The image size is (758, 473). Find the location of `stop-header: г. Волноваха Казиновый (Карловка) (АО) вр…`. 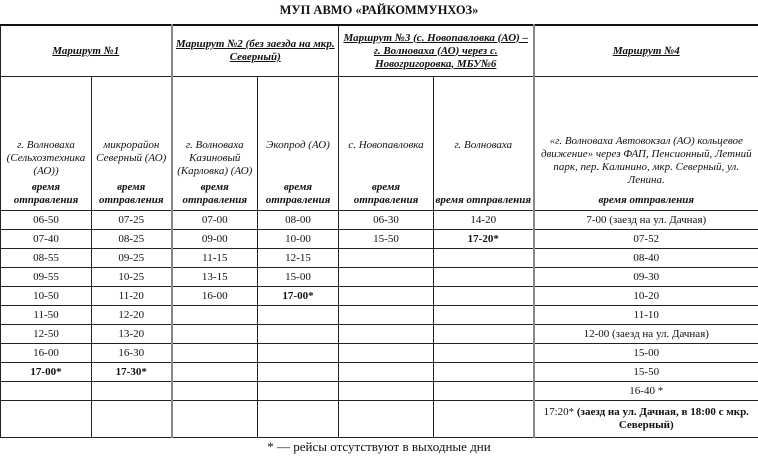

stop-header: г. Волноваха Казиновый (Карловка) (АО) вр… is located at coordinates (214, 143).